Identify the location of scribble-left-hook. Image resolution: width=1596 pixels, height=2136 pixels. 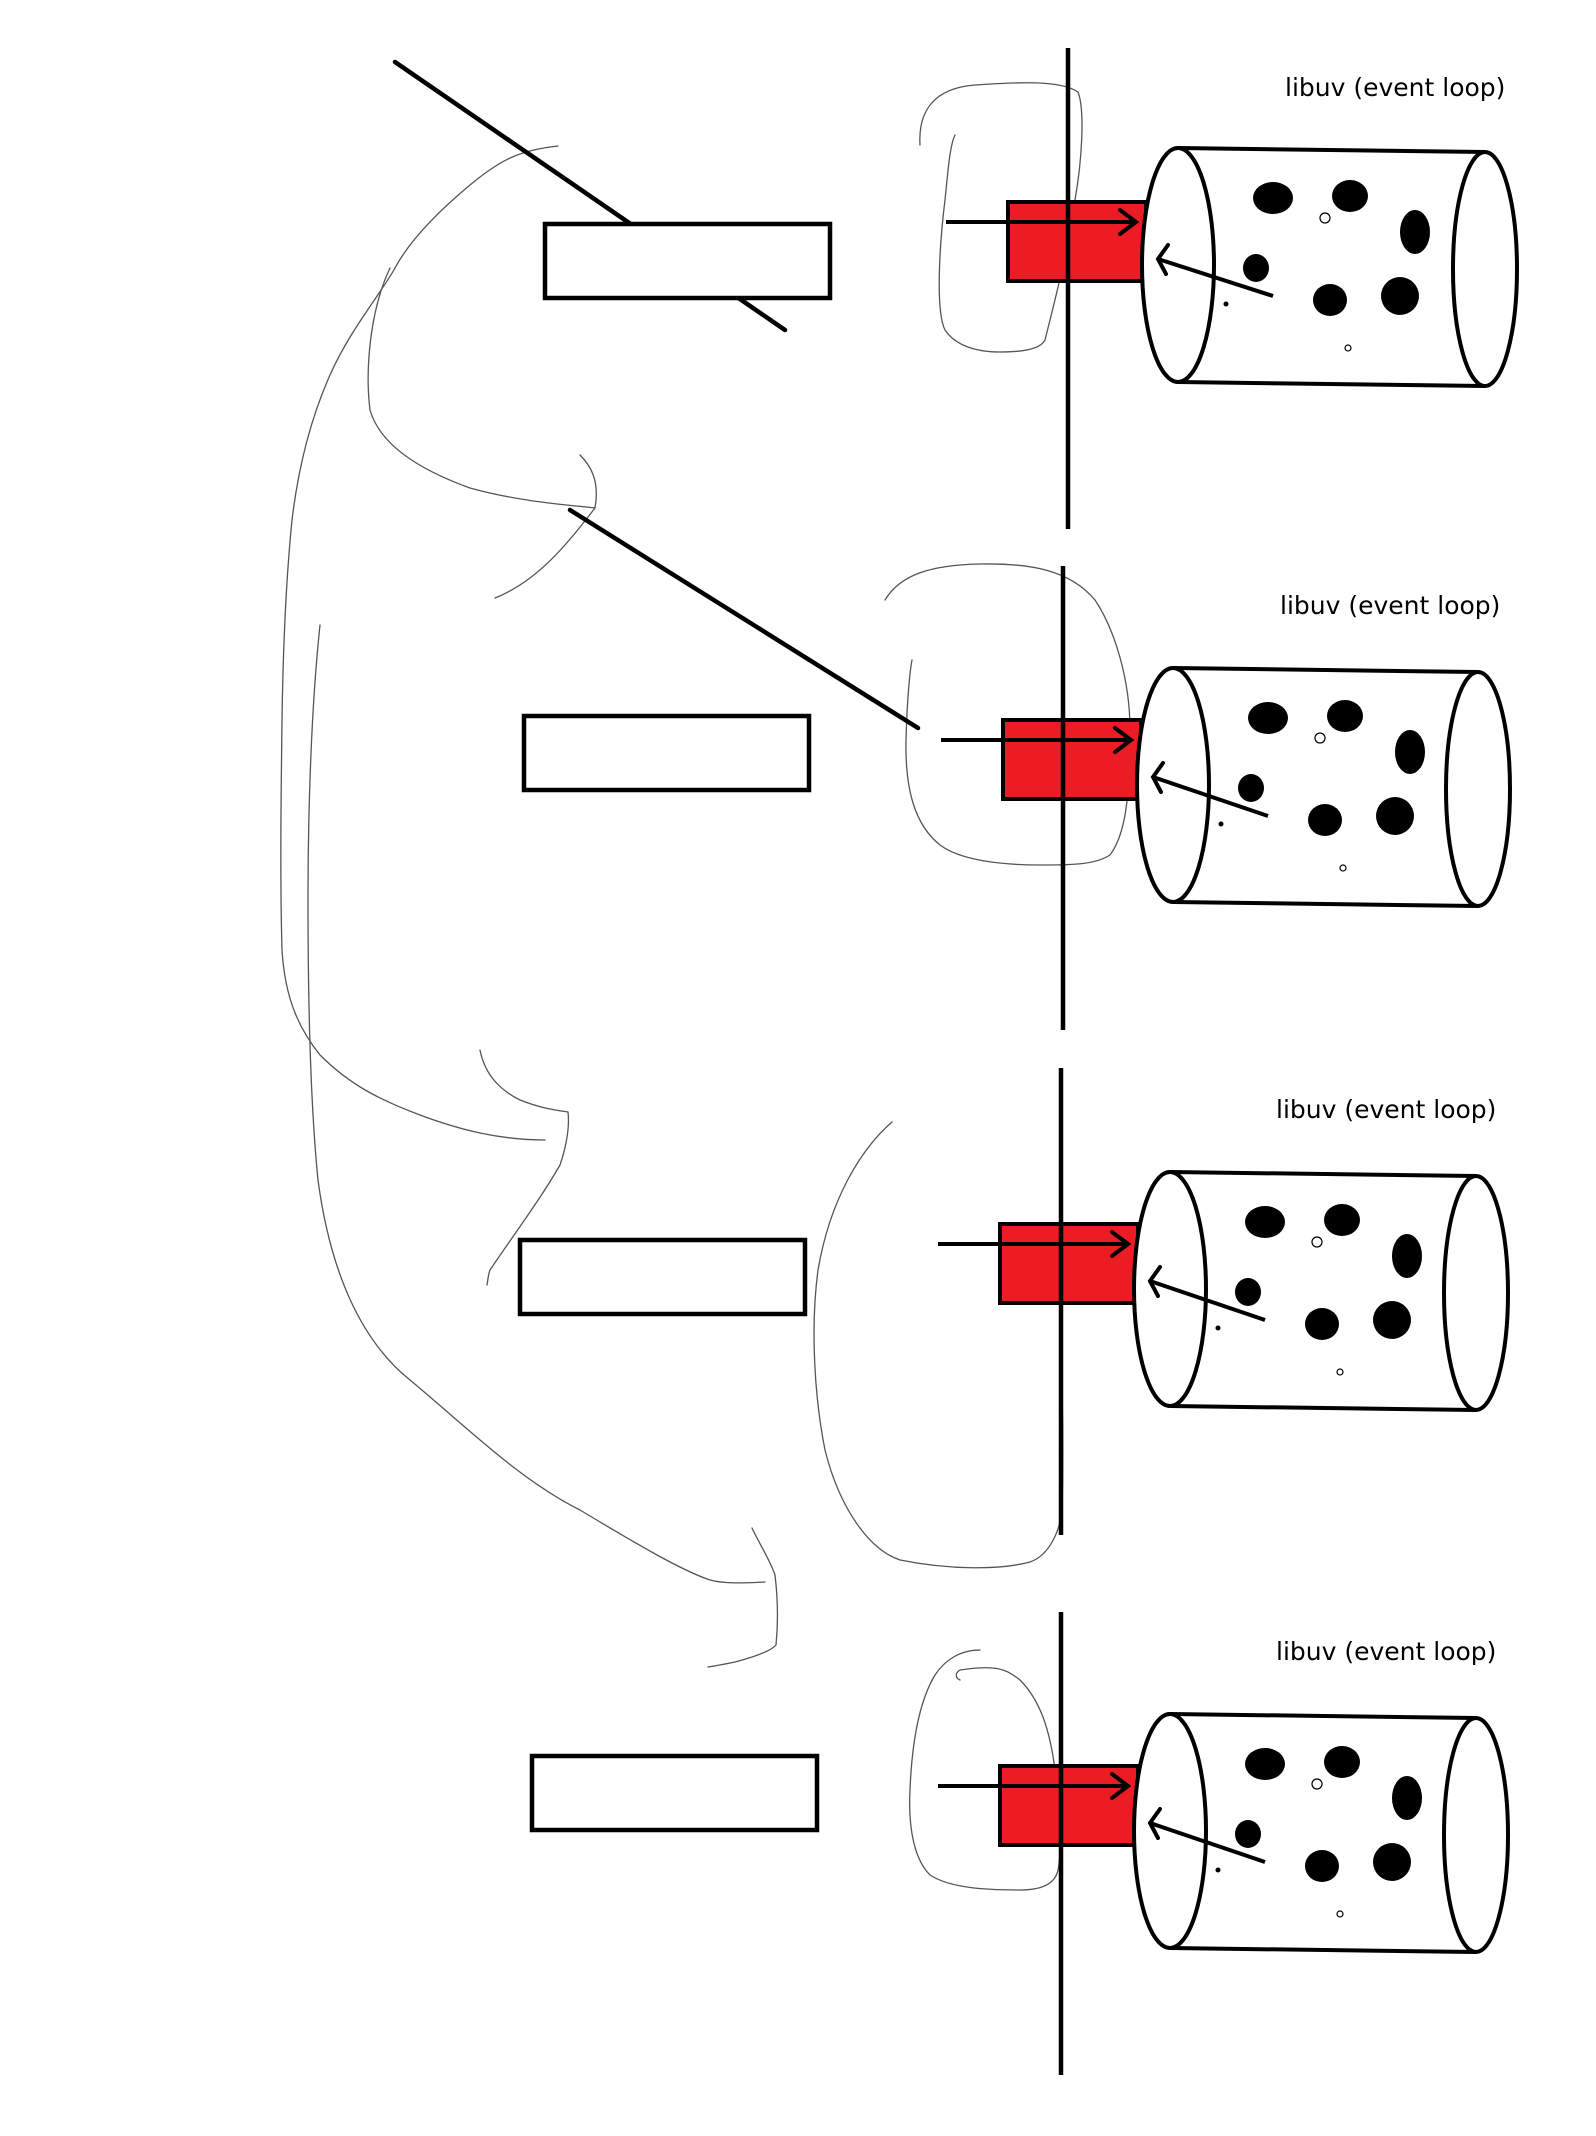
(545, 553).